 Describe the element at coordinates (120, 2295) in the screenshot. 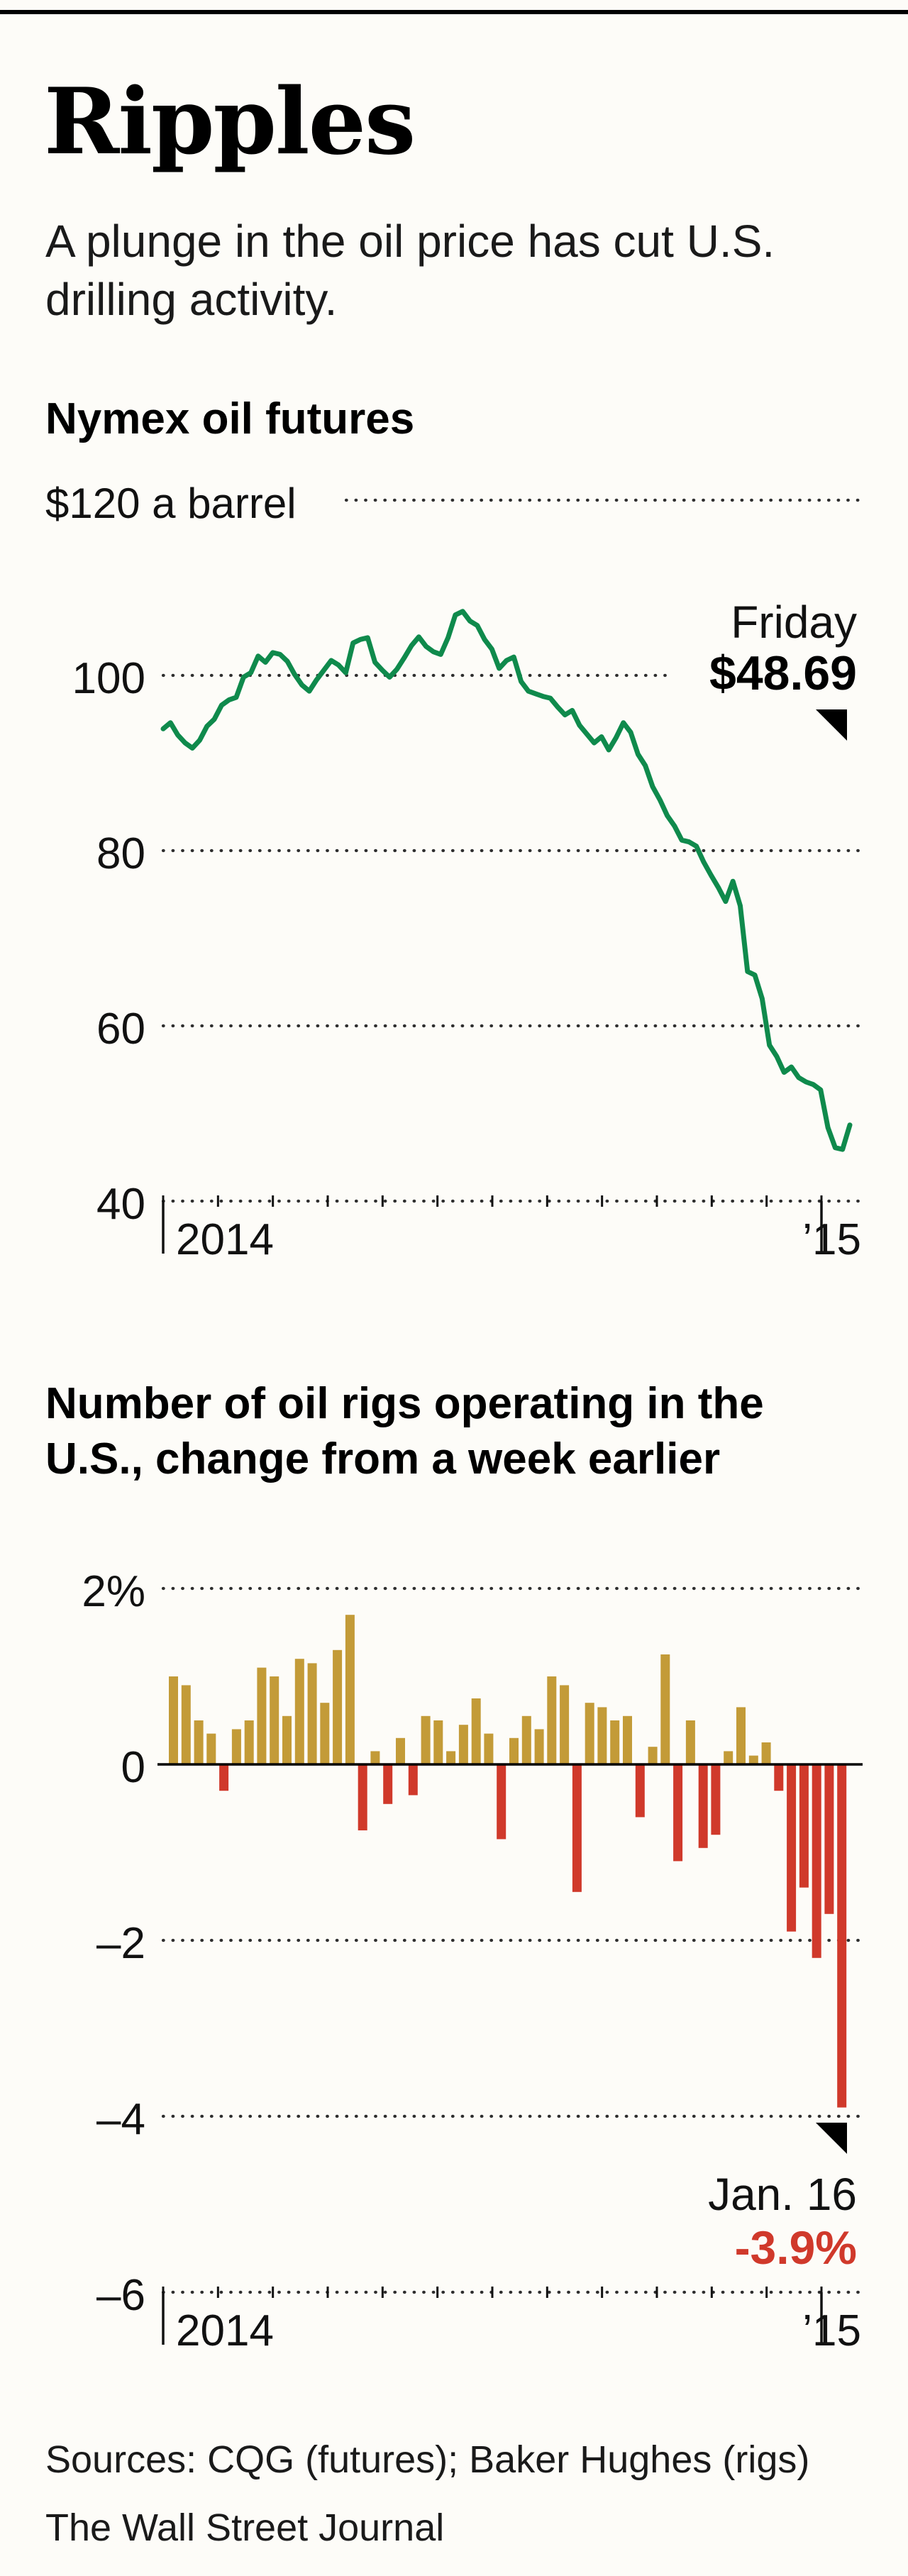

I see `chart2-ytick-neg6: –6` at that location.